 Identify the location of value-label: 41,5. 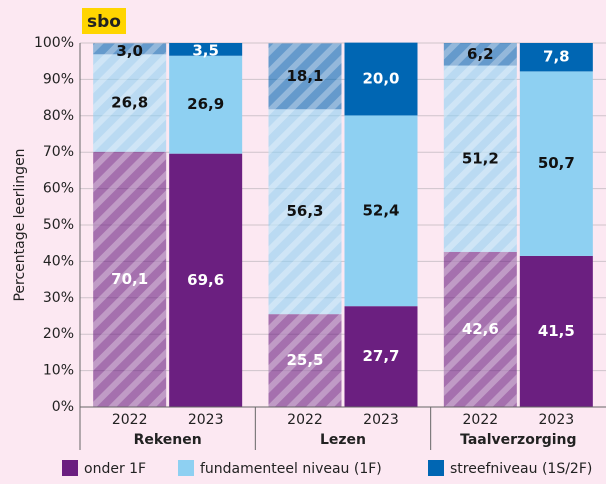
(556, 331).